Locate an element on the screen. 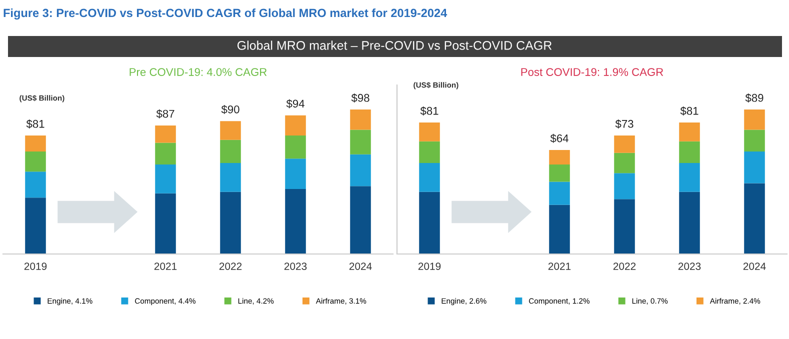 This screenshot has width=789, height=339. text: Global MRO market – Pre-COVID vs Post-COVID CAGR is located at coordinates (394, 45).